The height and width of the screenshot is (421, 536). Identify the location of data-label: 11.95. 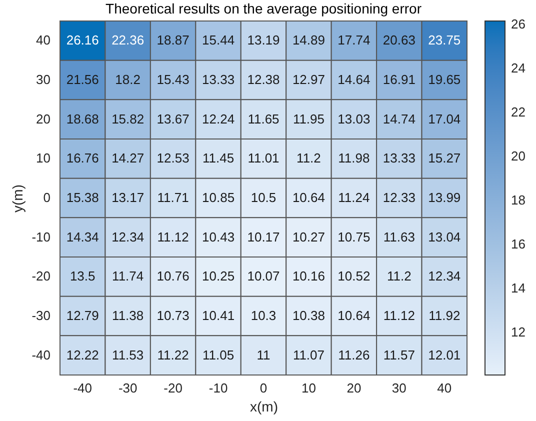
(308, 118).